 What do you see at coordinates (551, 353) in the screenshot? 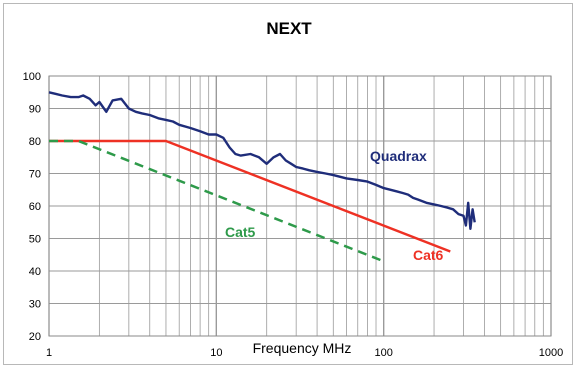
I see `x-tick-label: 1000` at bounding box center [551, 353].